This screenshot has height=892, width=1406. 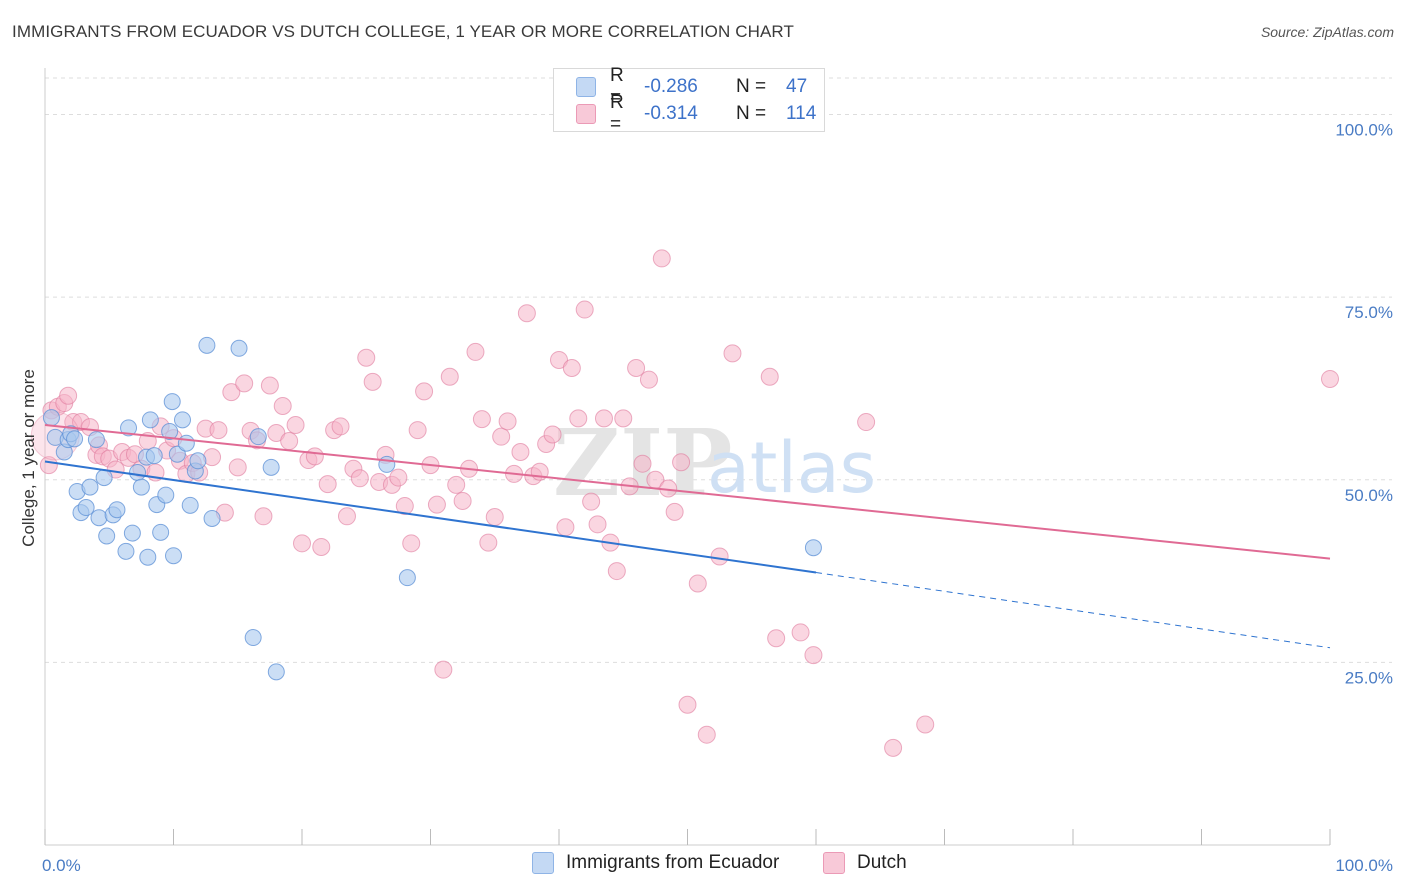 What do you see at coordinates (543, 863) in the screenshot?
I see `legend-swatch-ecuador` at bounding box center [543, 863].